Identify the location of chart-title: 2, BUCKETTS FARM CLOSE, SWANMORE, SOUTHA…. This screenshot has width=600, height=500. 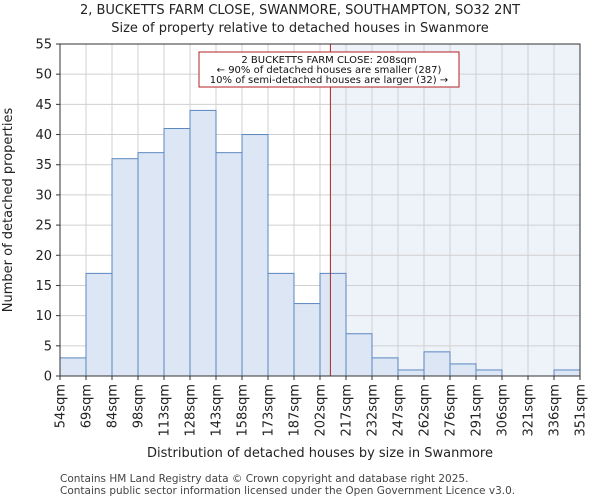
(300, 10).